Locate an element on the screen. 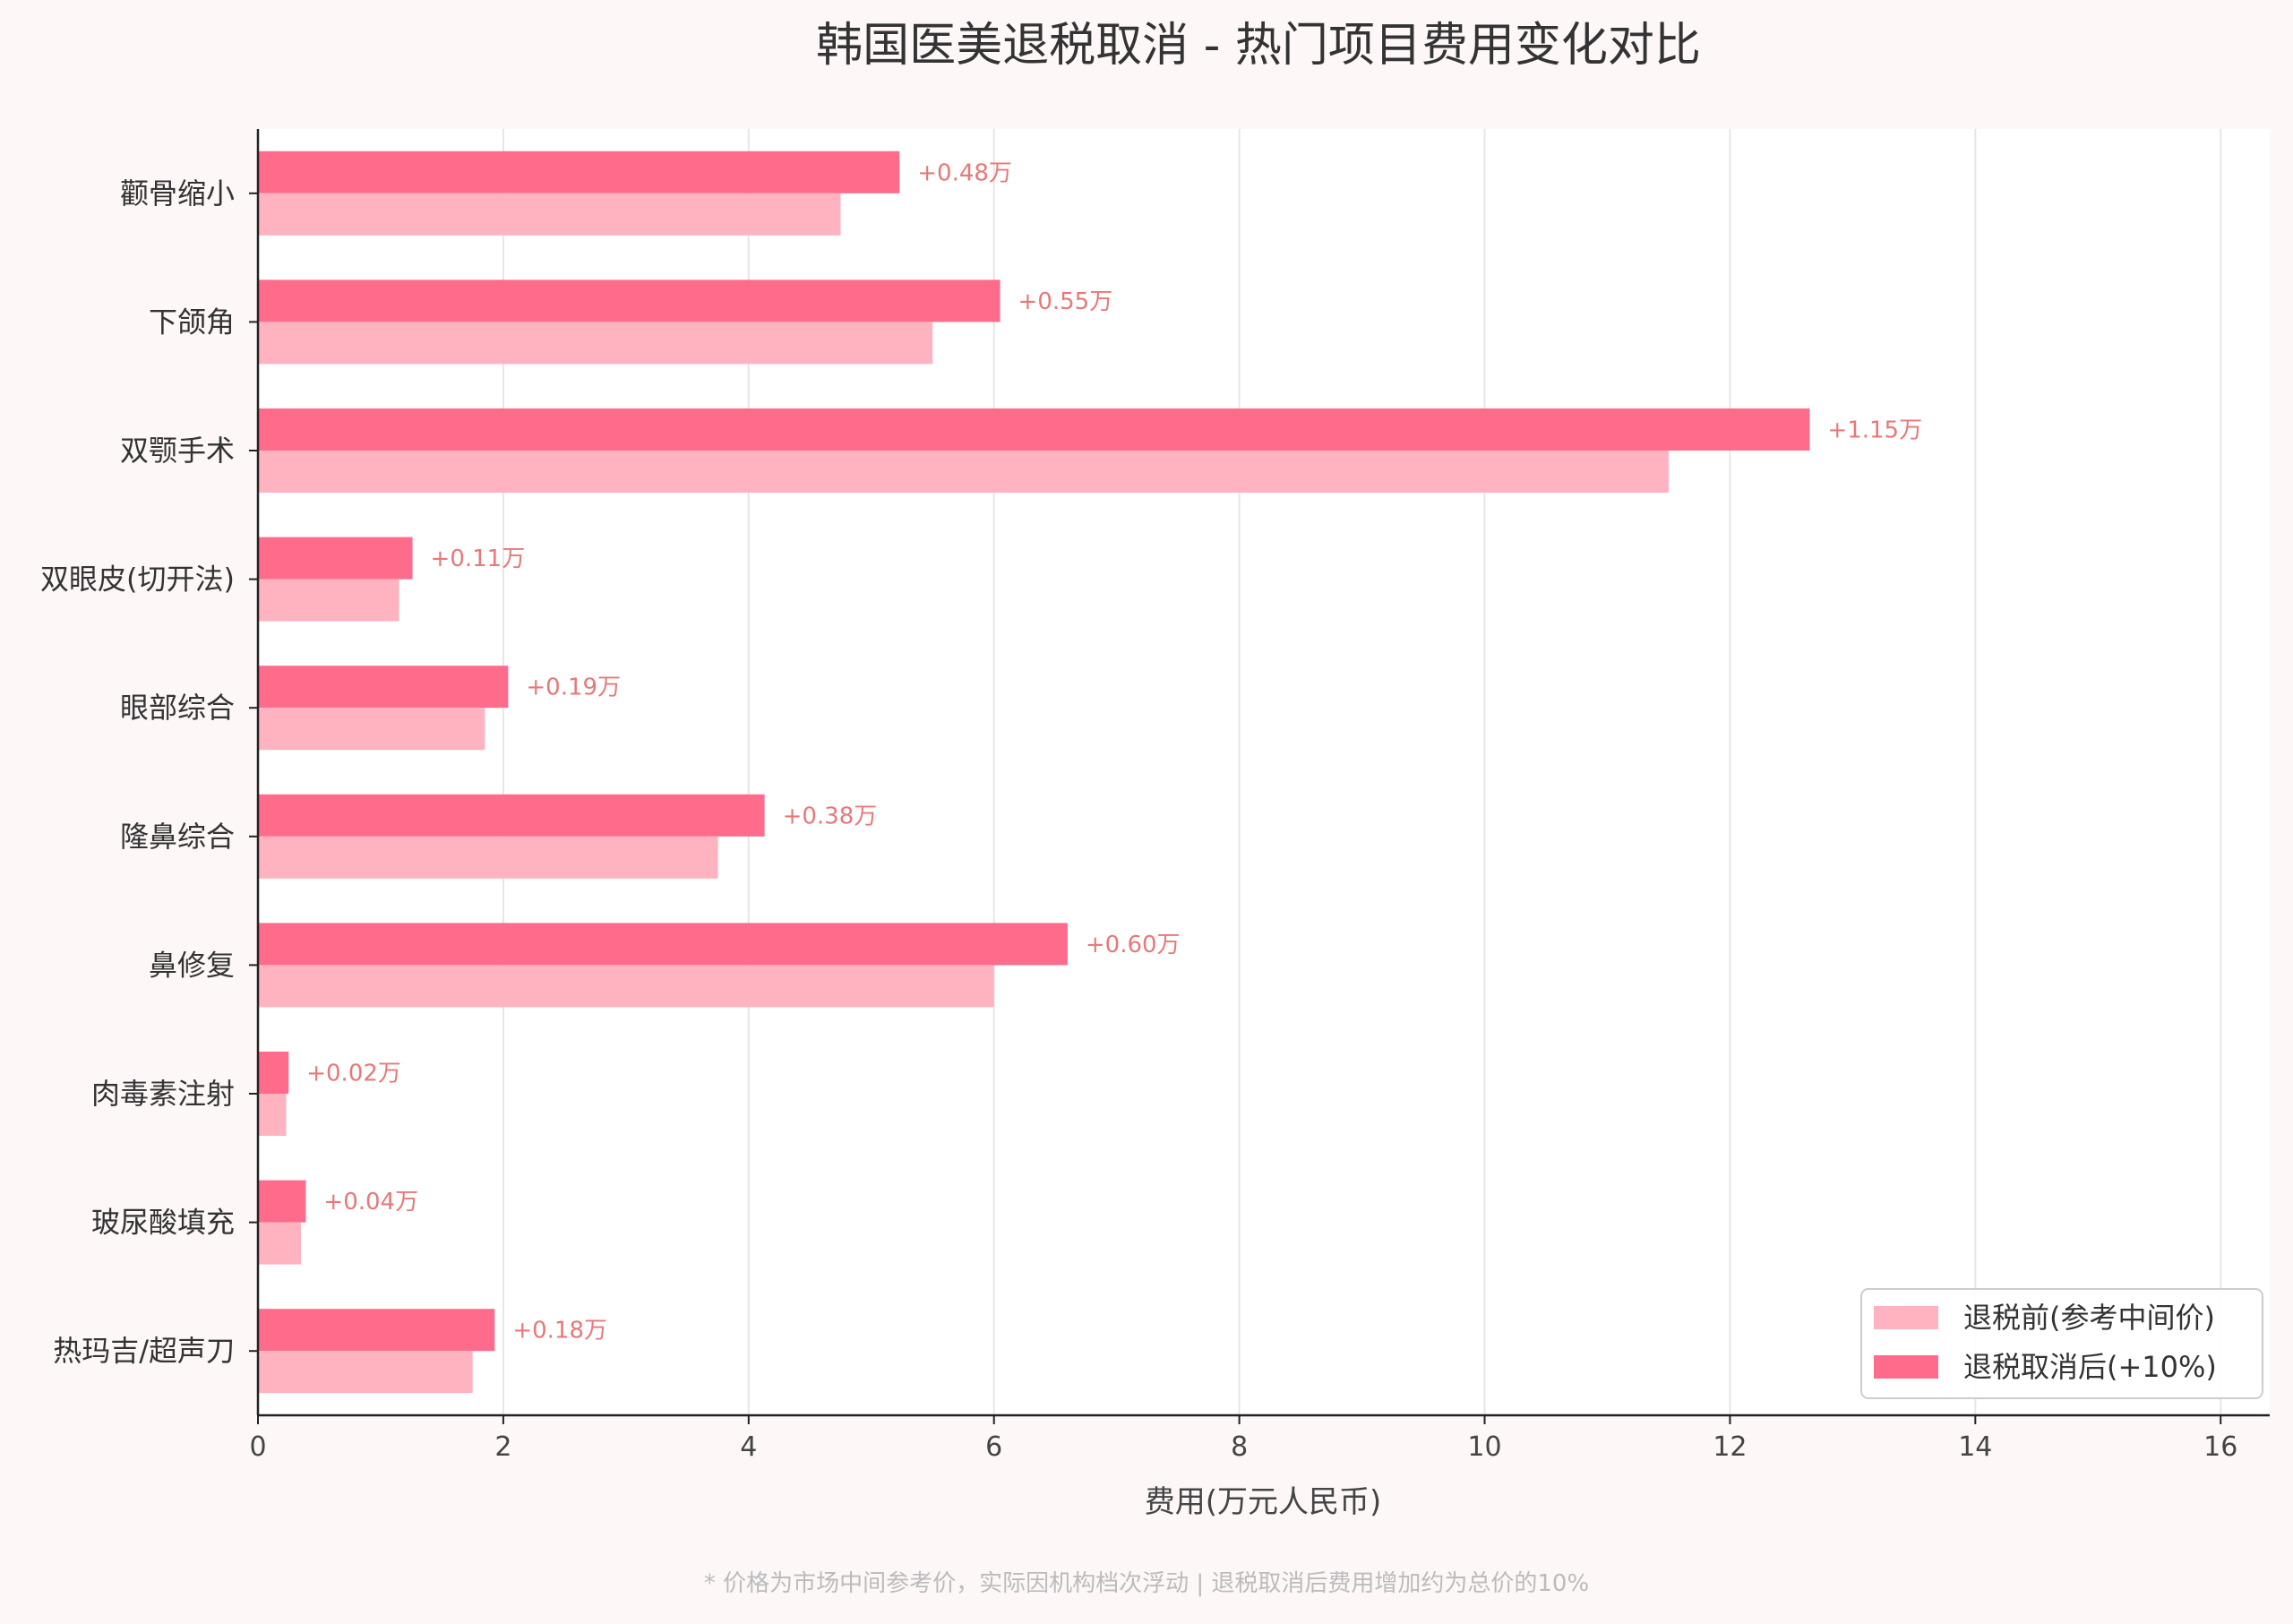  y-tick-label: 双眼皮(切开法) is located at coordinates (137, 580).